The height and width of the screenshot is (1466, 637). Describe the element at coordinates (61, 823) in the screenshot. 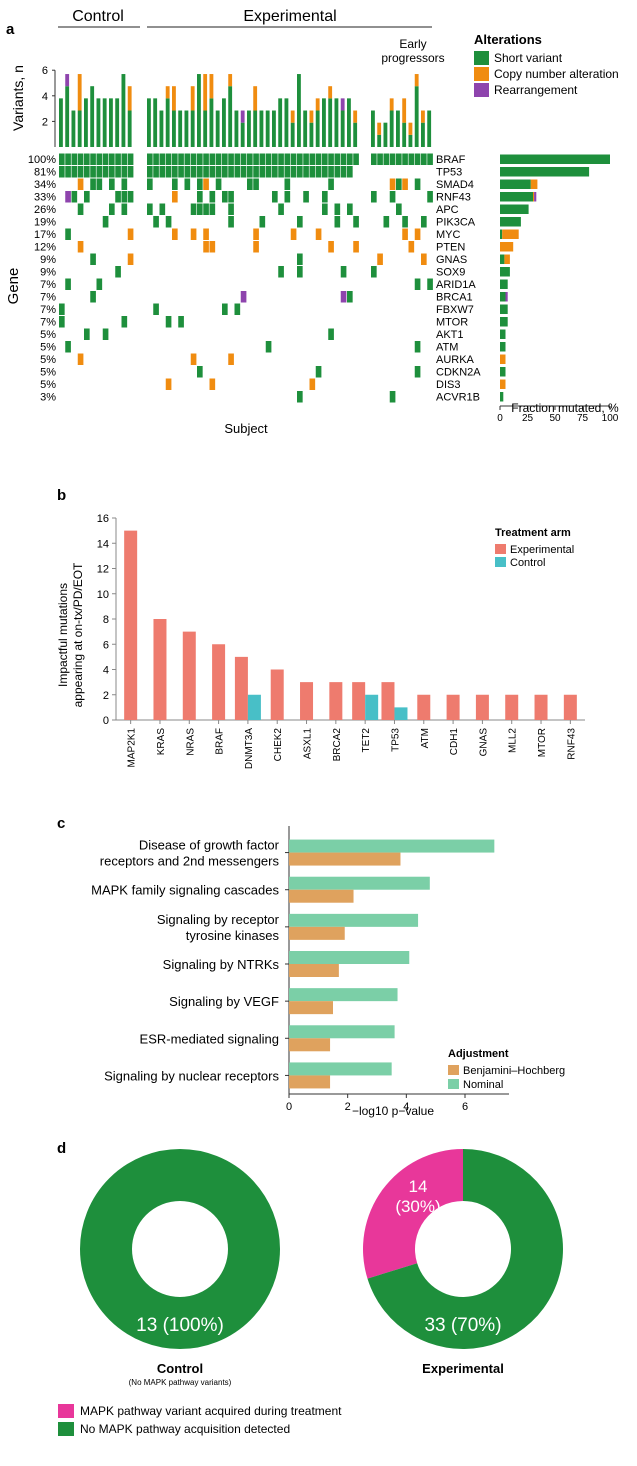

I see `panel-c-label: c` at that location.